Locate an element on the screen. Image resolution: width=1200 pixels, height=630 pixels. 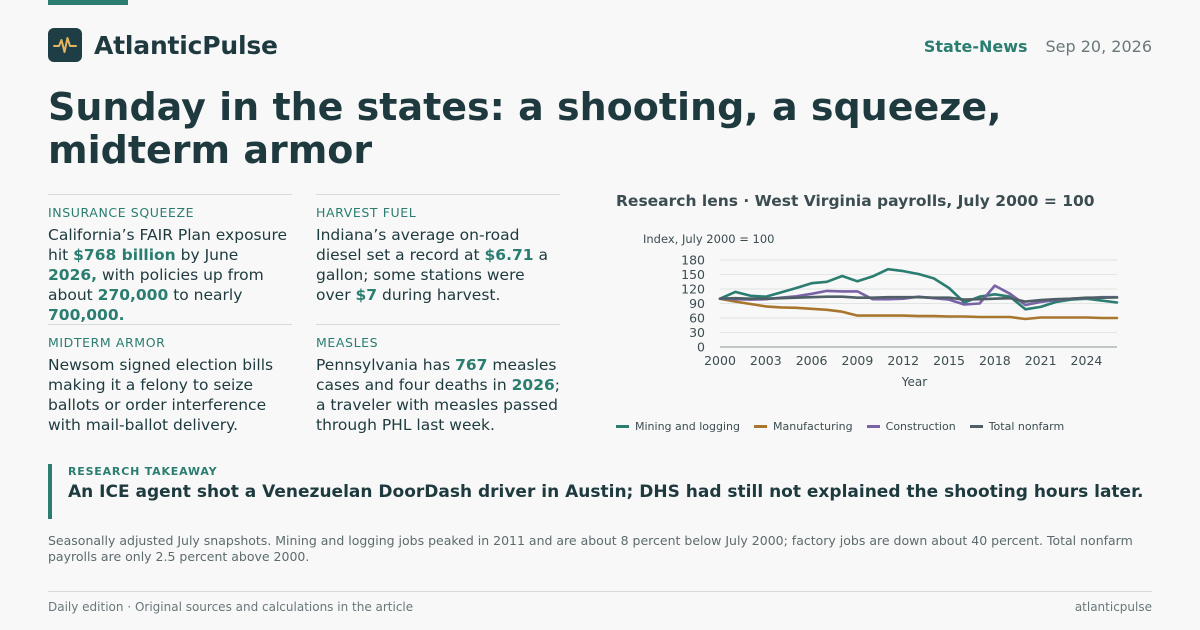
y-tick-label: 30 is located at coordinates (697, 332).